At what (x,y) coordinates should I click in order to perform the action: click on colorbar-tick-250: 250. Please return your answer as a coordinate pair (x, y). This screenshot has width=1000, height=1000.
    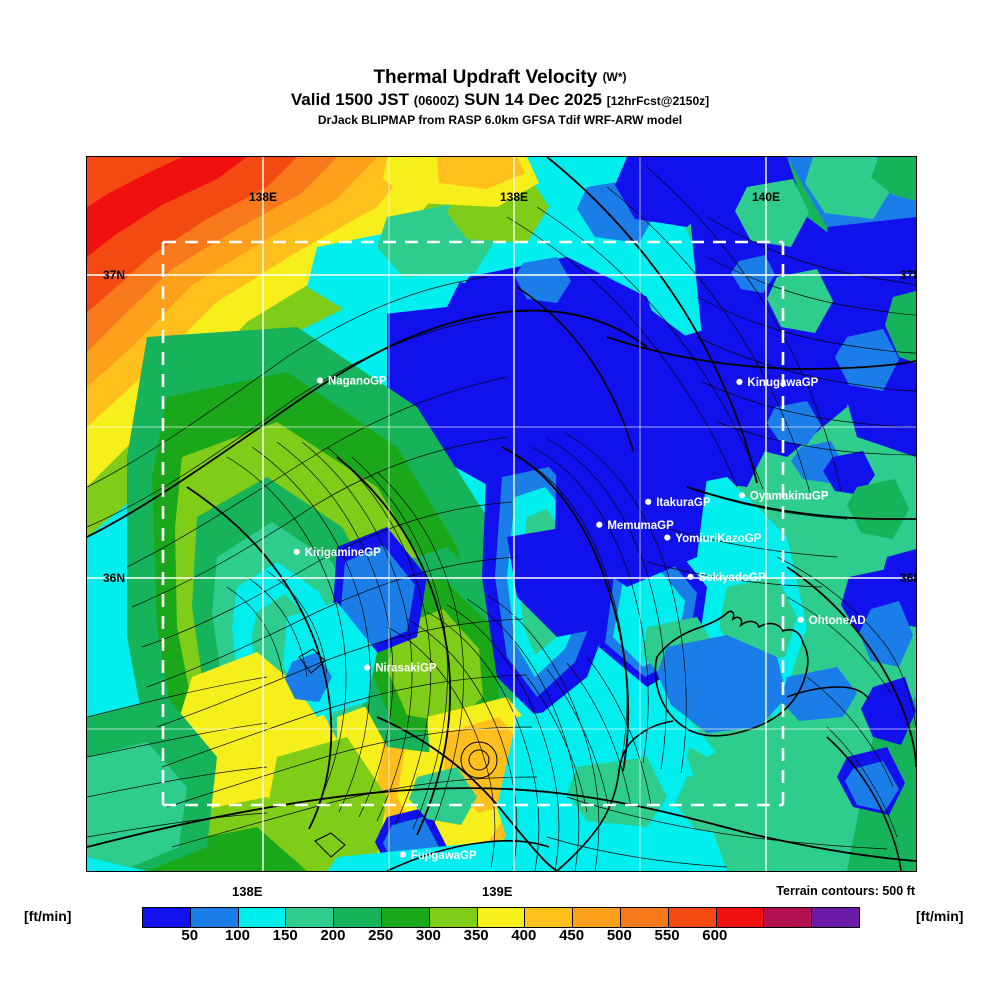
    Looking at the image, I should click on (381, 935).